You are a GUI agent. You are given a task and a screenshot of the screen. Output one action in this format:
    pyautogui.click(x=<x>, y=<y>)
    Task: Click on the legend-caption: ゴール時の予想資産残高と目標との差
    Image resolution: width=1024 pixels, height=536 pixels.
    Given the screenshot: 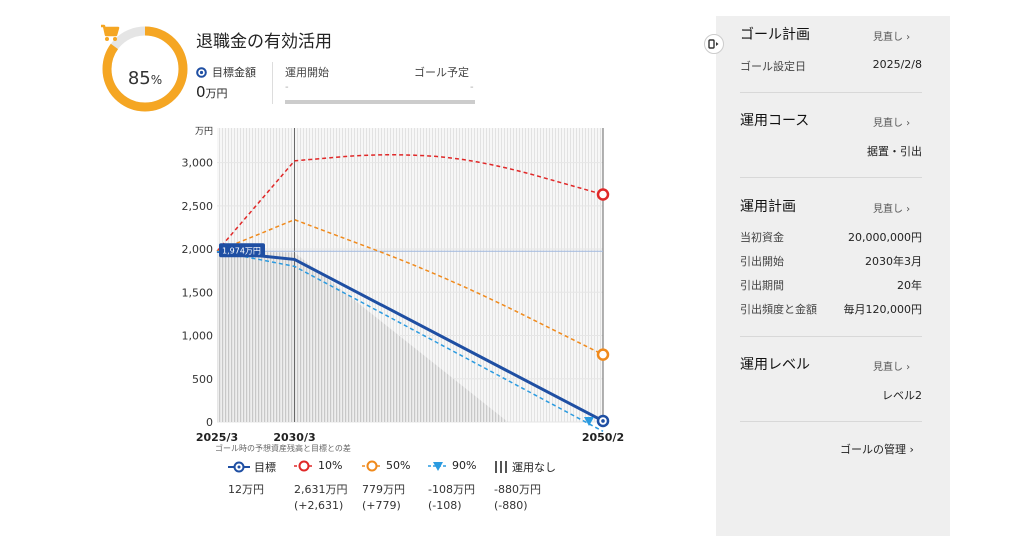 What is the action you would take?
    pyautogui.click(x=283, y=448)
    